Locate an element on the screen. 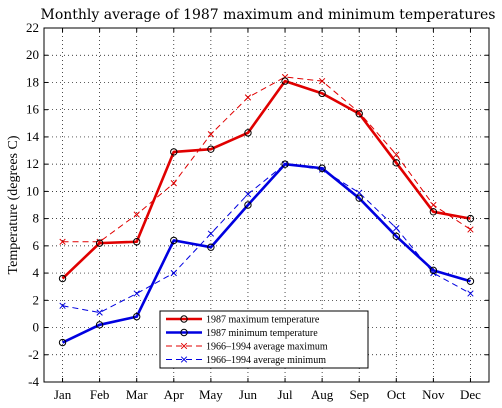 The image size is (502, 408). legend-entry: 1966–1994 average maximum is located at coordinates (247, 347).